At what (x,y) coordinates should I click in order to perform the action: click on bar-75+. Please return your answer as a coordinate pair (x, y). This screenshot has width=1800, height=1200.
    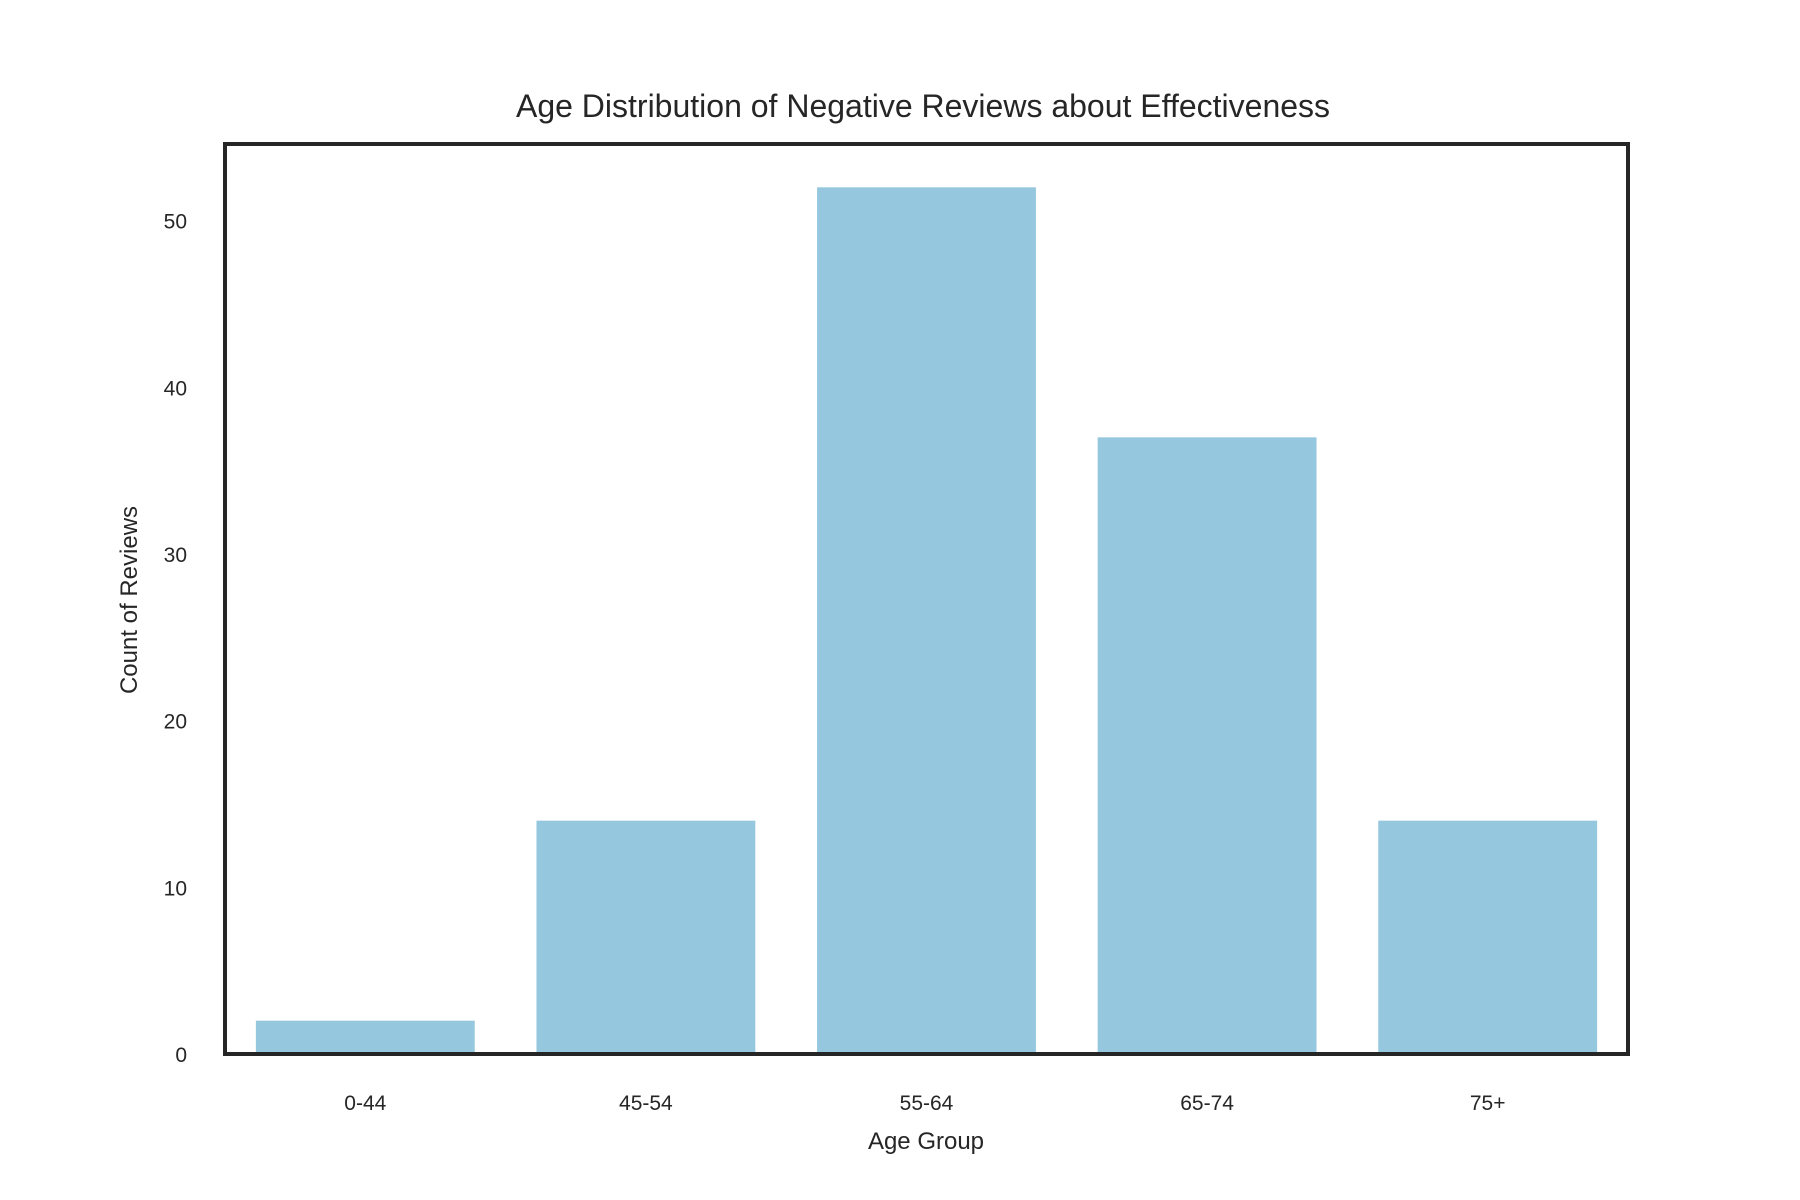
    Looking at the image, I should click on (1488, 937).